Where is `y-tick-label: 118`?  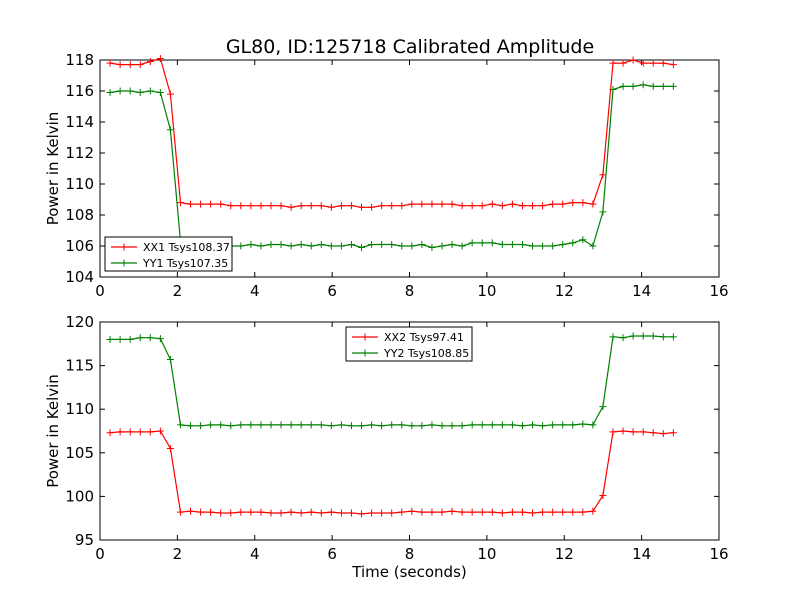 y-tick-label: 118 is located at coordinates (79, 60).